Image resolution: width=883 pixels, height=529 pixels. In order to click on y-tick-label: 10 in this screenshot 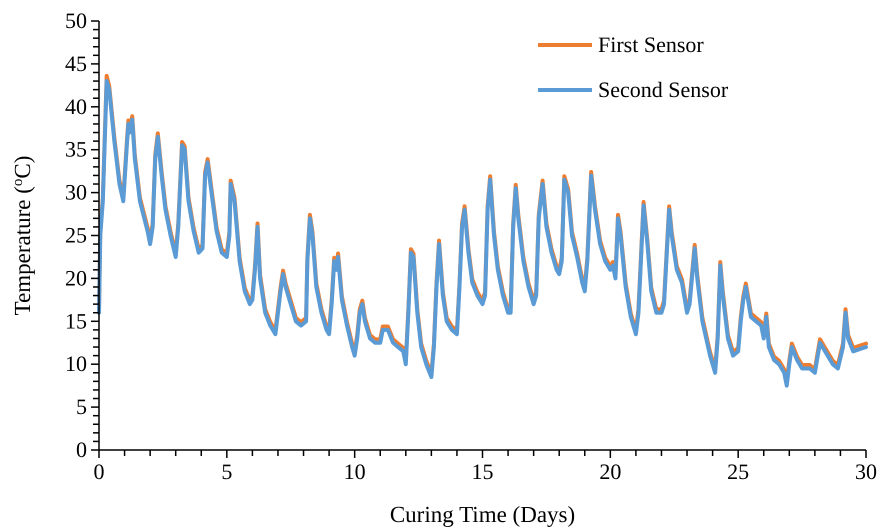, I will do `click(76, 363)`.